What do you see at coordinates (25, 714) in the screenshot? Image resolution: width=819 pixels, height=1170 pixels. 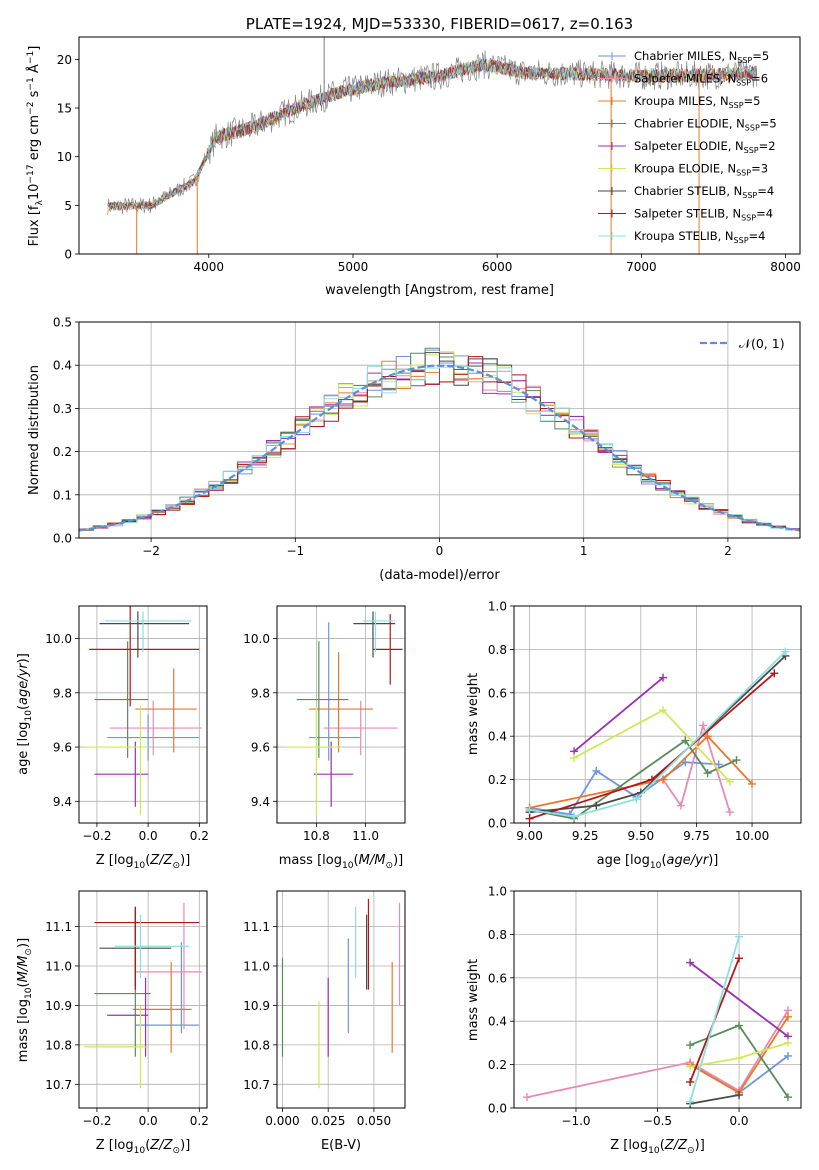 I see `y-axis-label: age [log10​(age/yr)]` at bounding box center [25, 714].